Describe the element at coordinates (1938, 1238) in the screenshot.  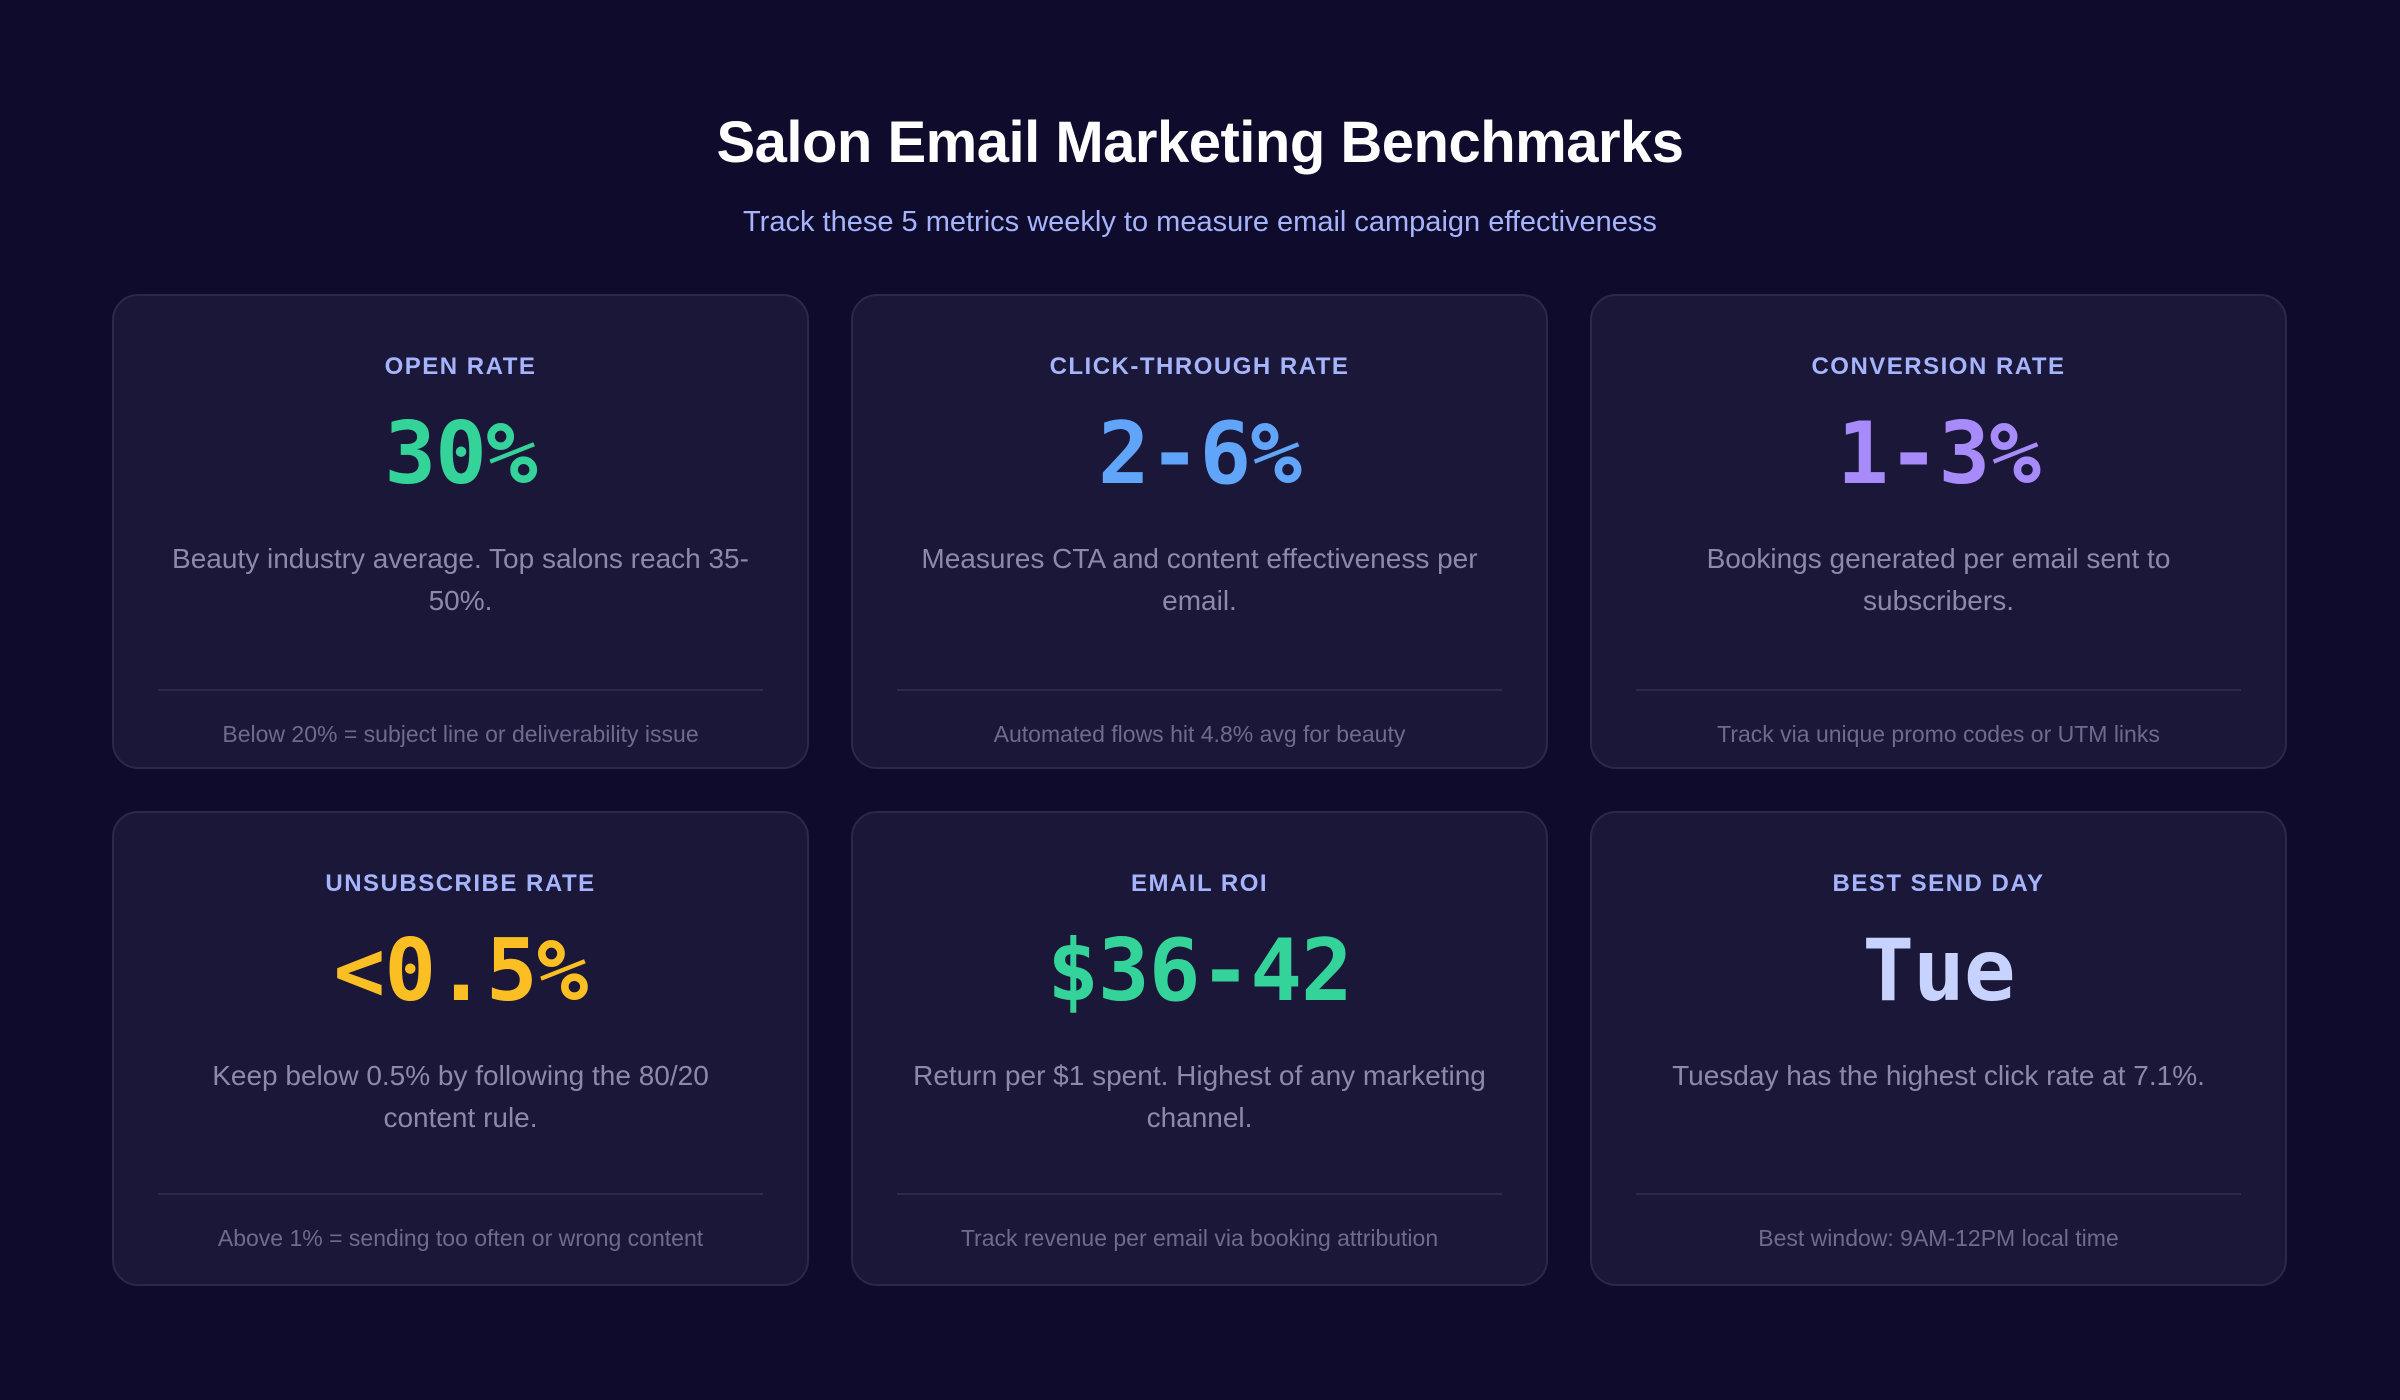
I see `metric-footnote: Best window: 9AM-12PM local time` at that location.